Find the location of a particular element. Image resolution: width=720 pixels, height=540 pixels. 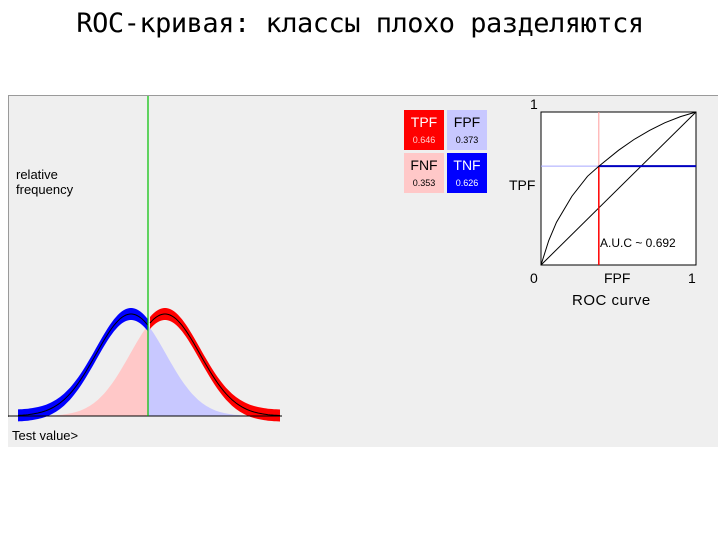

roc-x-max-tick: 1 is located at coordinates (692, 278).